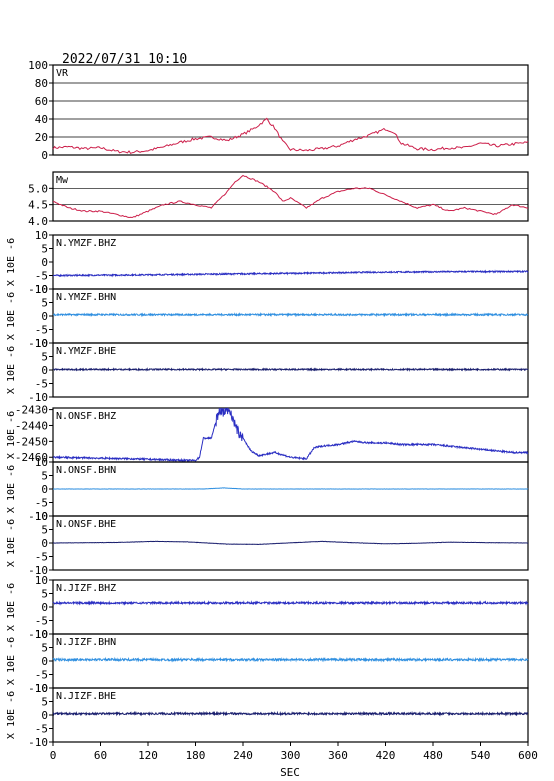  What do you see at coordinates (86, 588) in the screenshot?
I see `panel-label: N.JIZF.BHZ` at bounding box center [86, 588].